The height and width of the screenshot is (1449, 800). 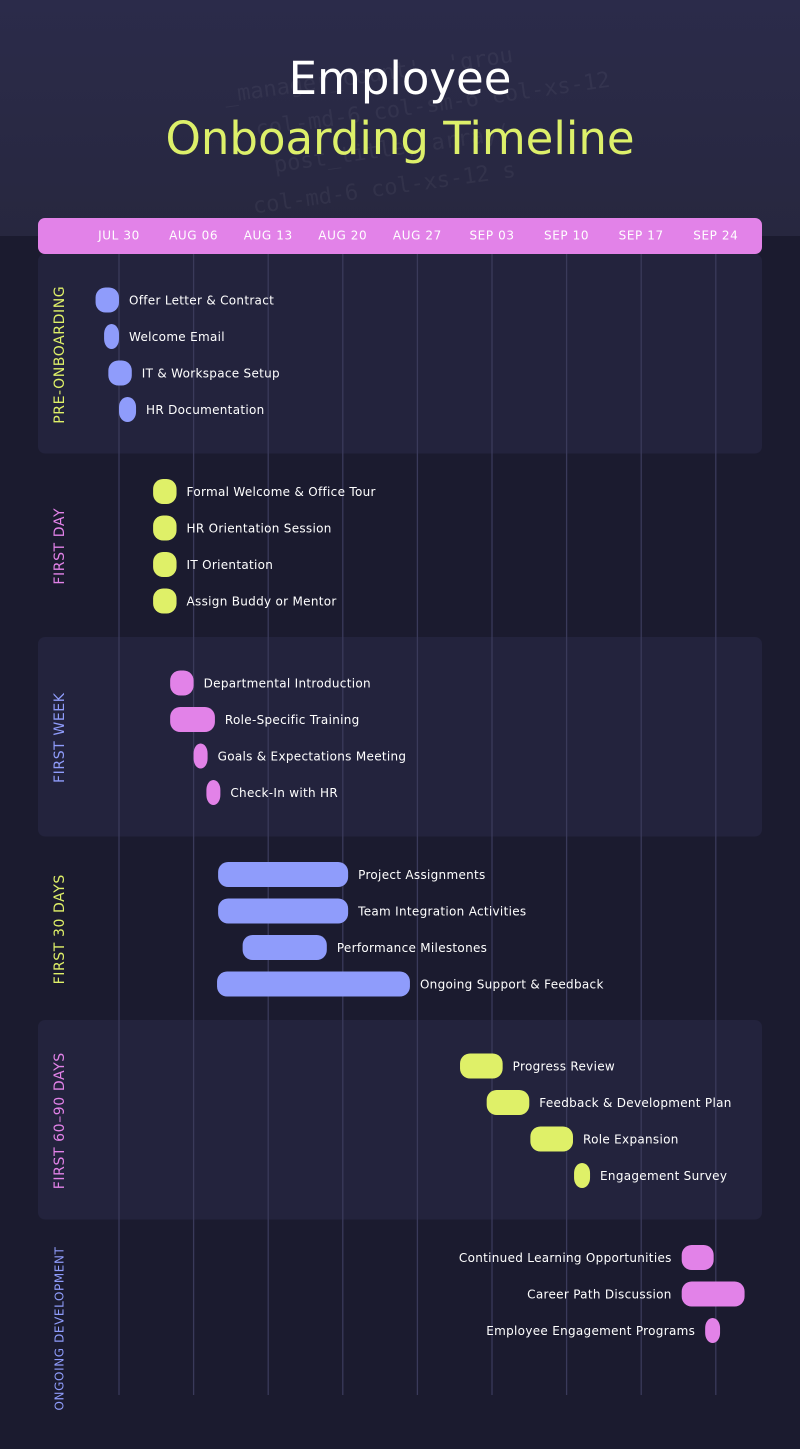 What do you see at coordinates (292, 720) in the screenshot?
I see `task-label: Role-Specific Training` at bounding box center [292, 720].